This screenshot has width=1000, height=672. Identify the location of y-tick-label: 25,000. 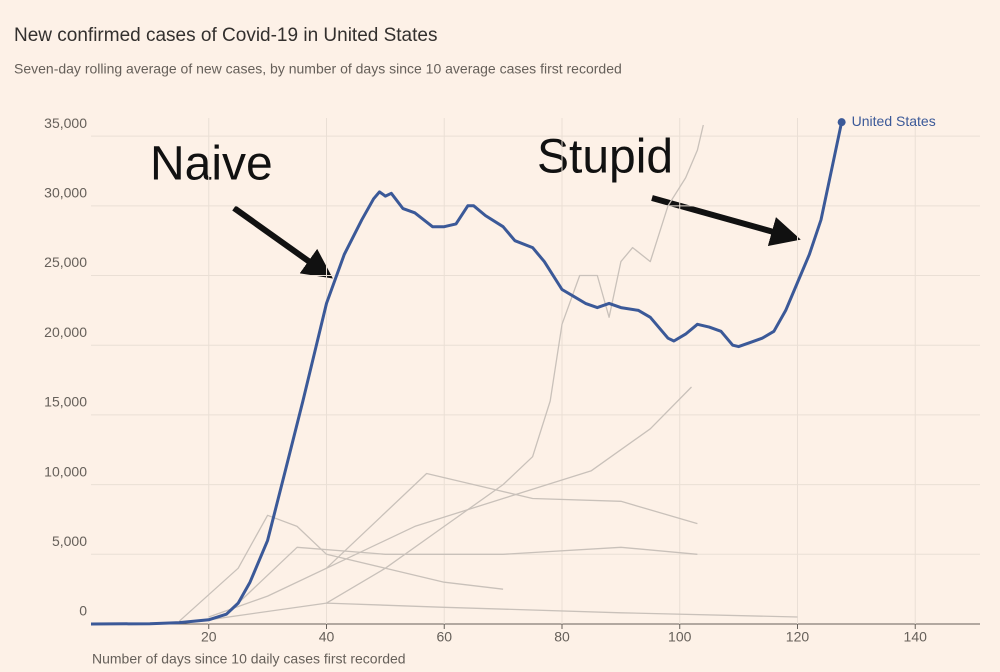
(65, 262).